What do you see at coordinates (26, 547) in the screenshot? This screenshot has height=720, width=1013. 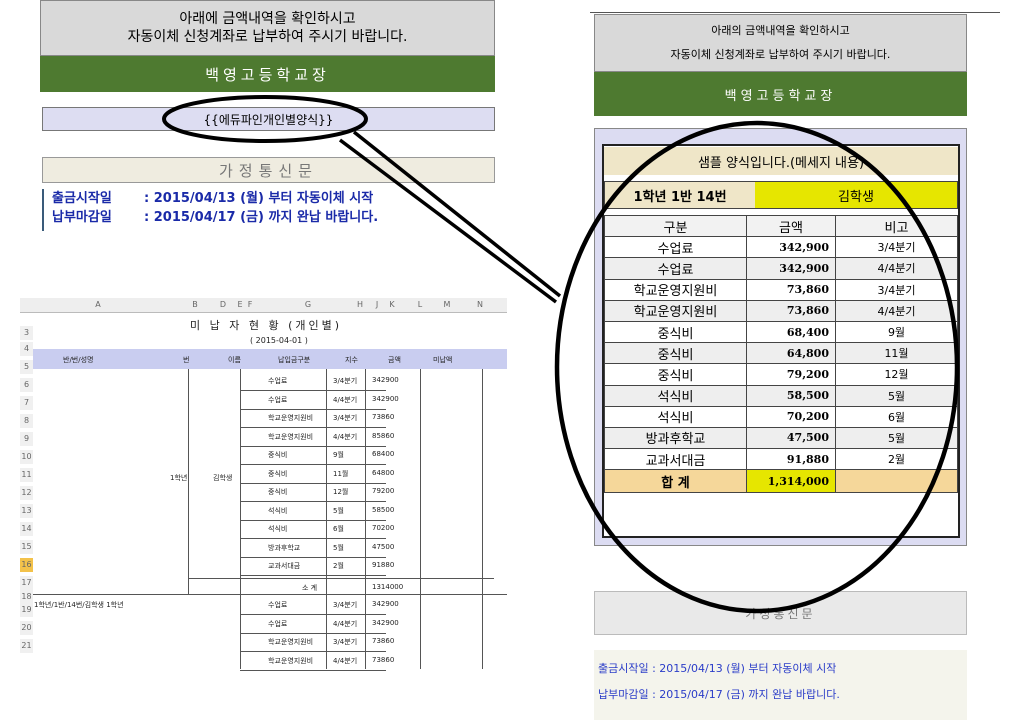 I see `row-number: 15` at bounding box center [26, 547].